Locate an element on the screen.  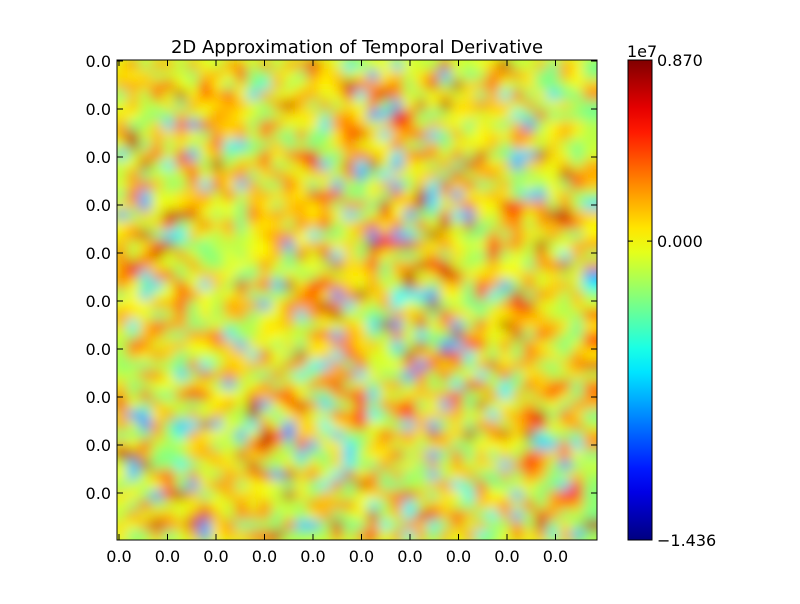
colorbar-tick-label: 0.000 is located at coordinates (680, 241).